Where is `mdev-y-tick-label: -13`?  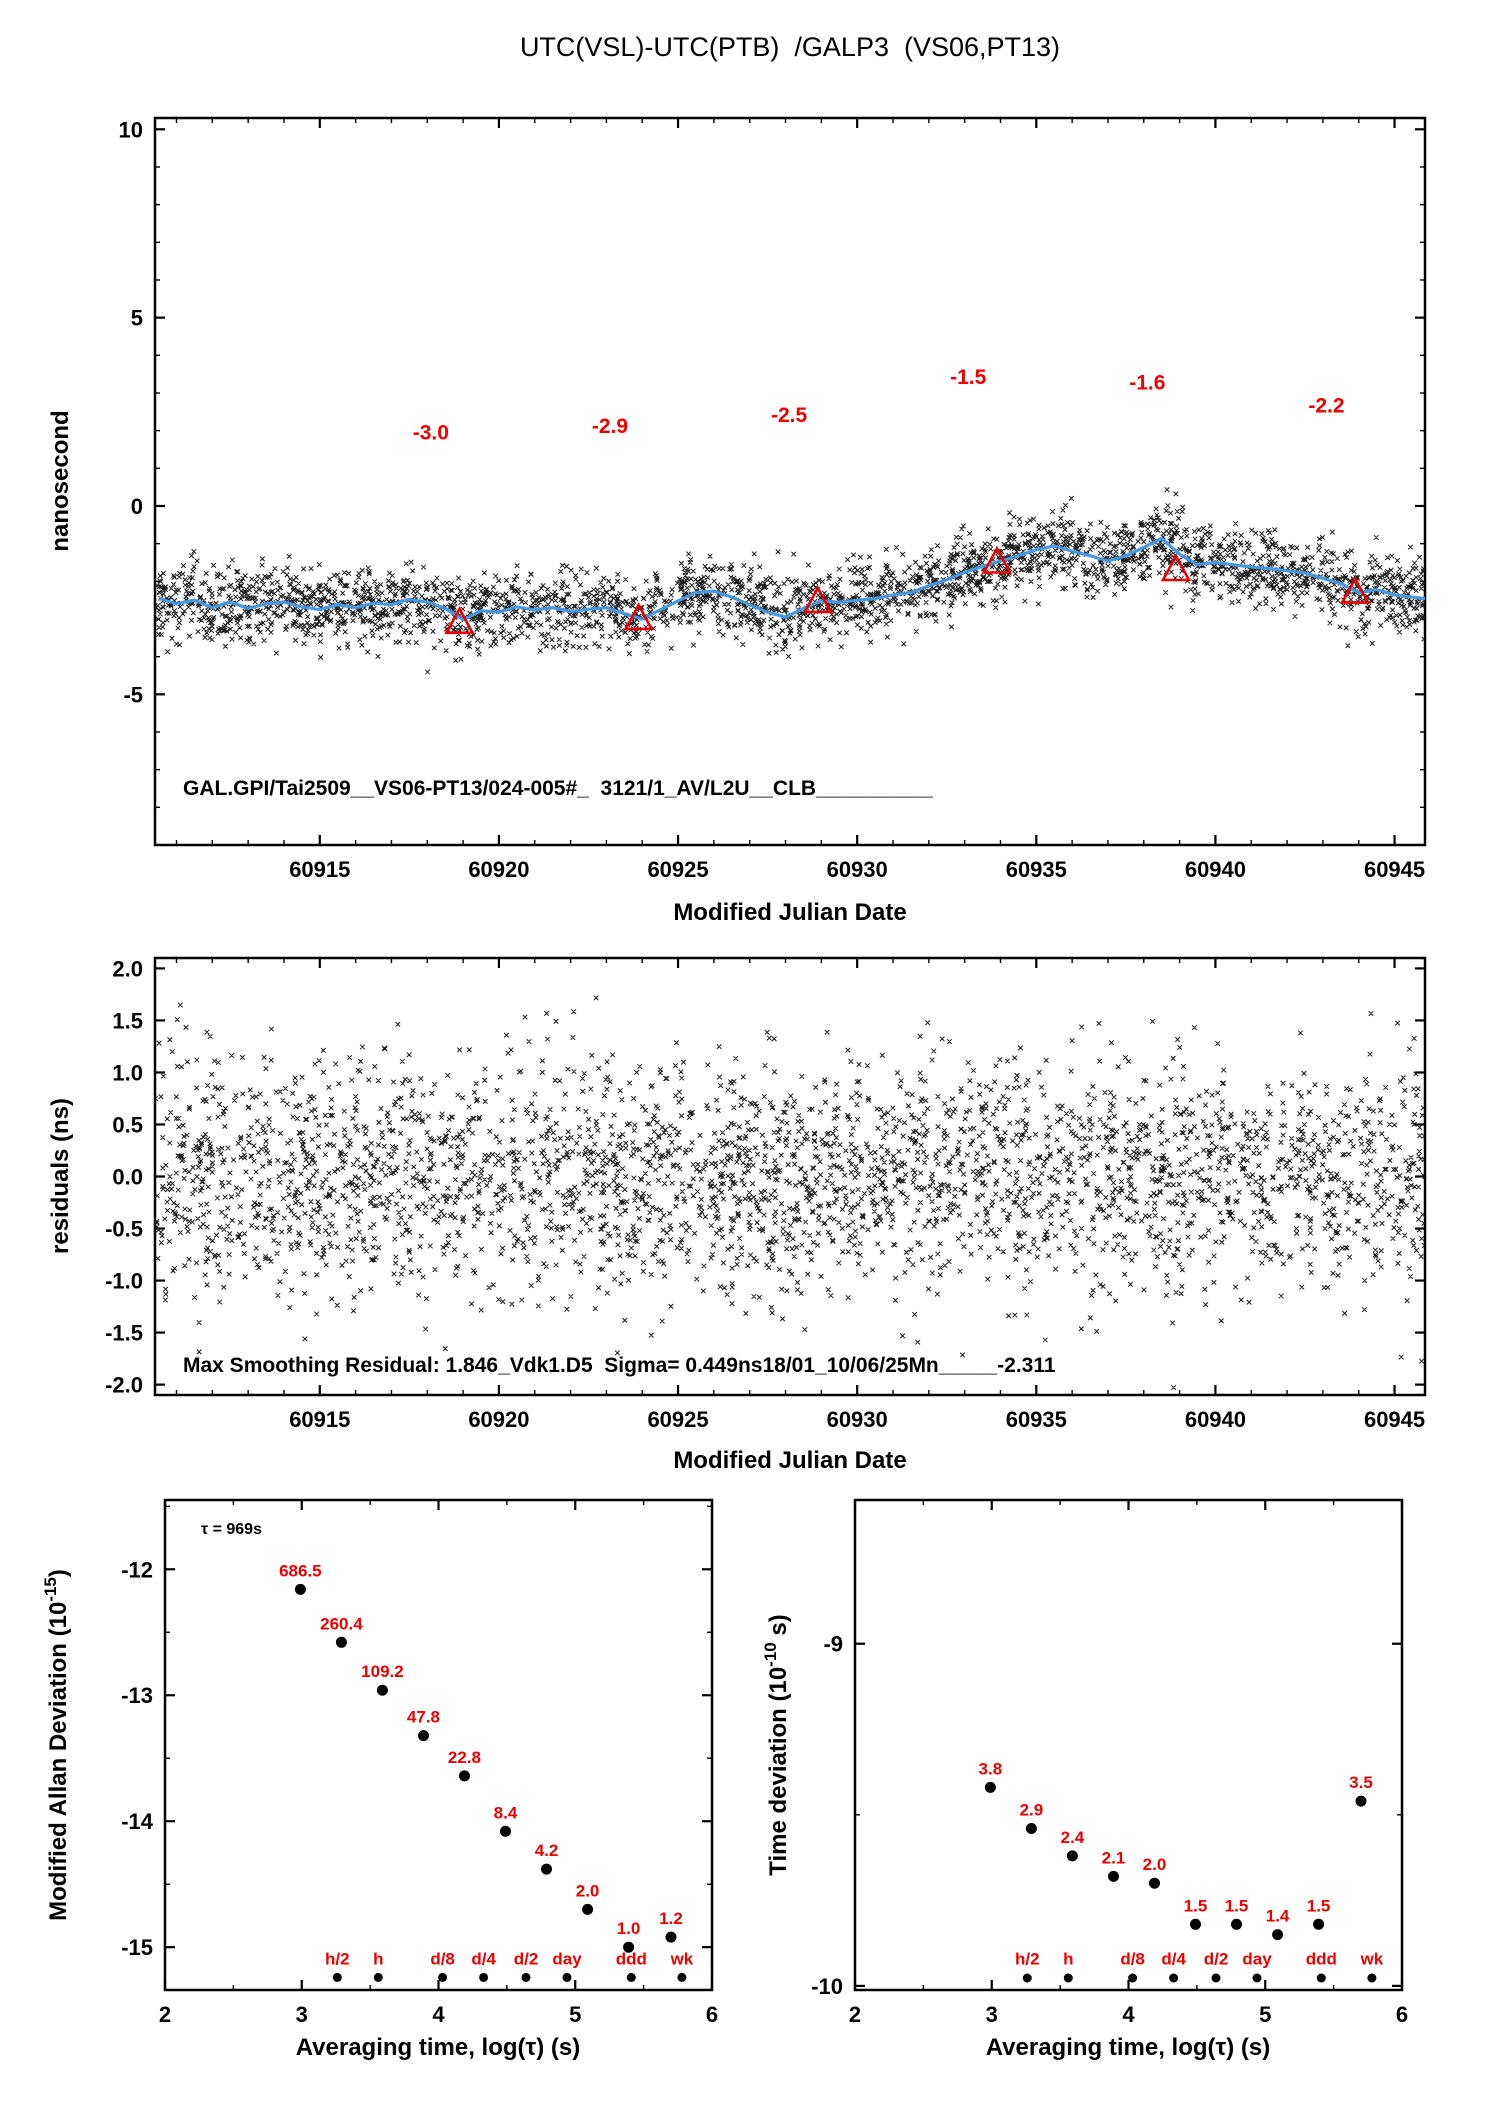
mdev-y-tick-label: -13 is located at coordinates (137, 1695).